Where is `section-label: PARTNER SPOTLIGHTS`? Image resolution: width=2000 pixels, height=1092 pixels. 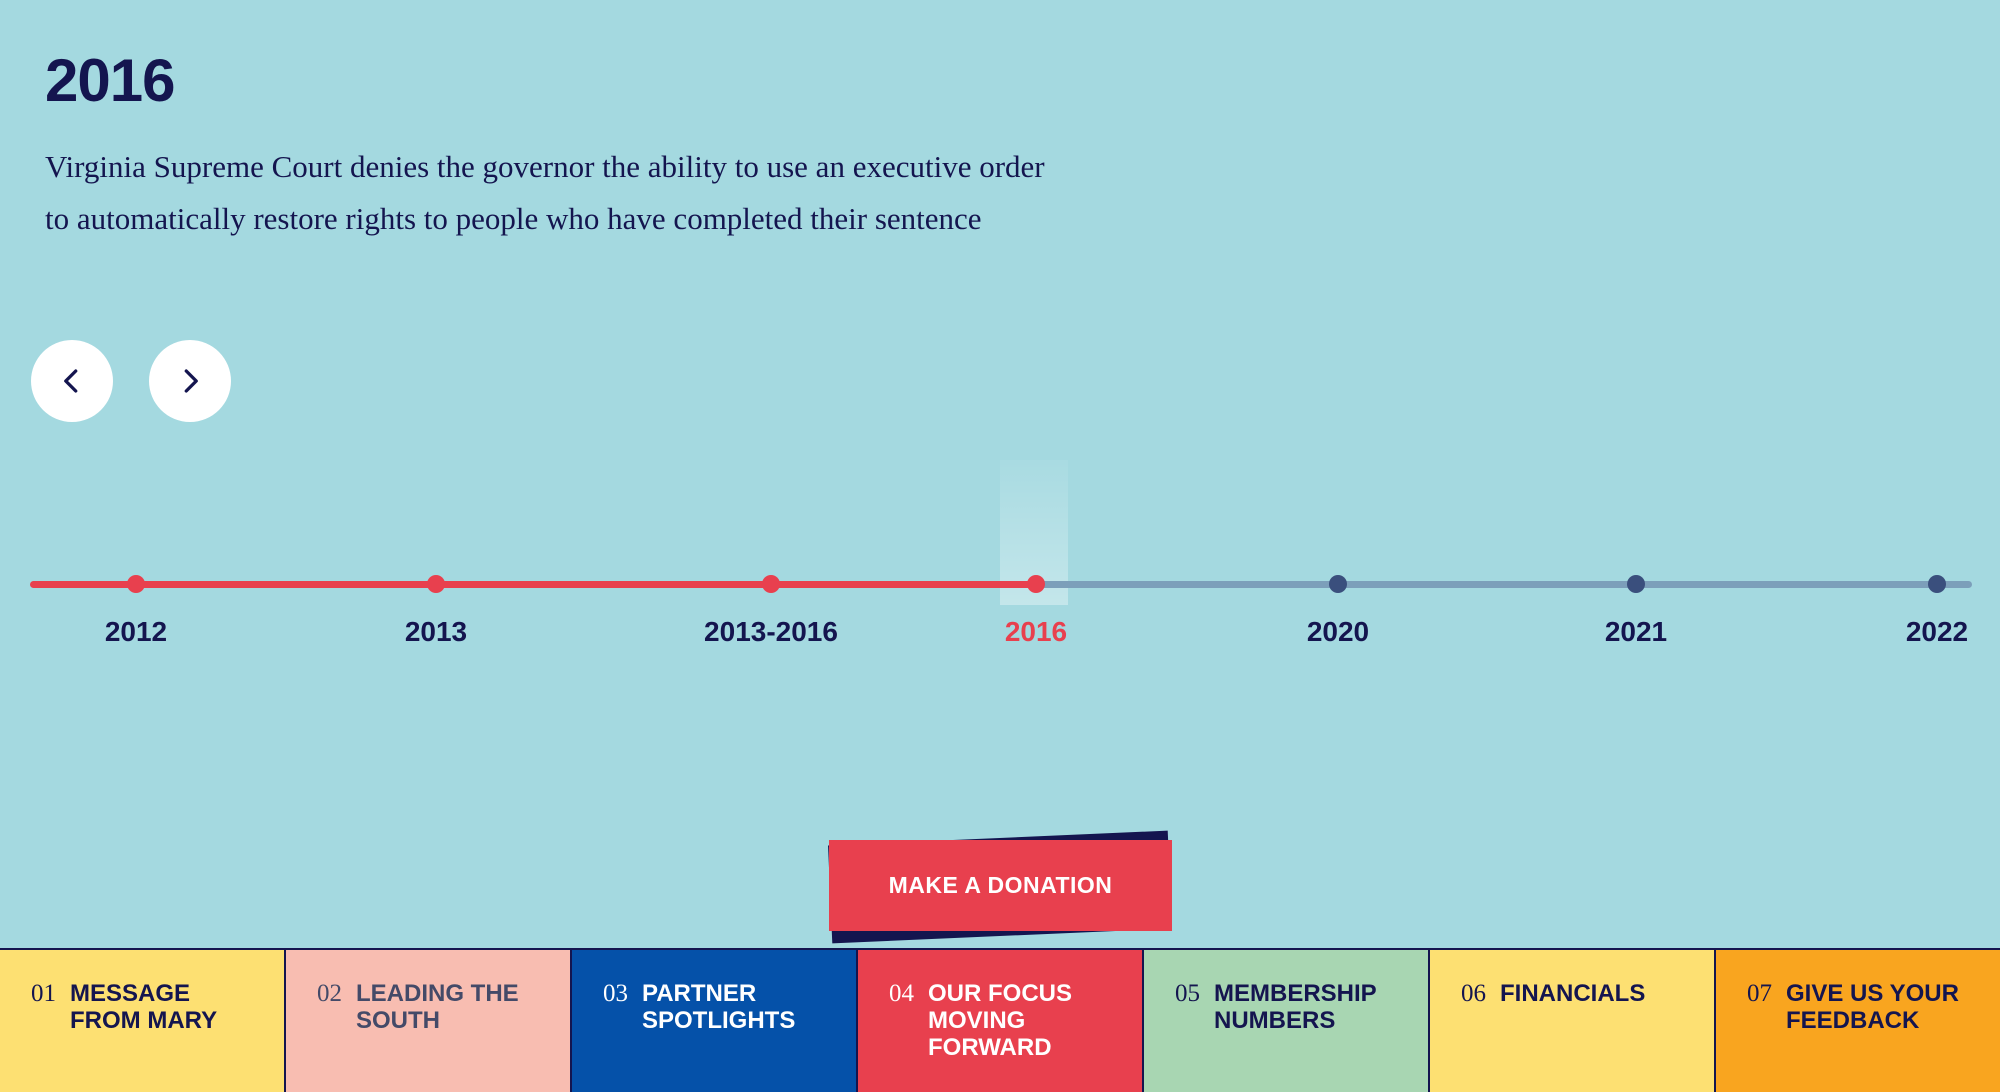
section-label: PARTNER SPOTLIGHTS is located at coordinates (719, 1007).